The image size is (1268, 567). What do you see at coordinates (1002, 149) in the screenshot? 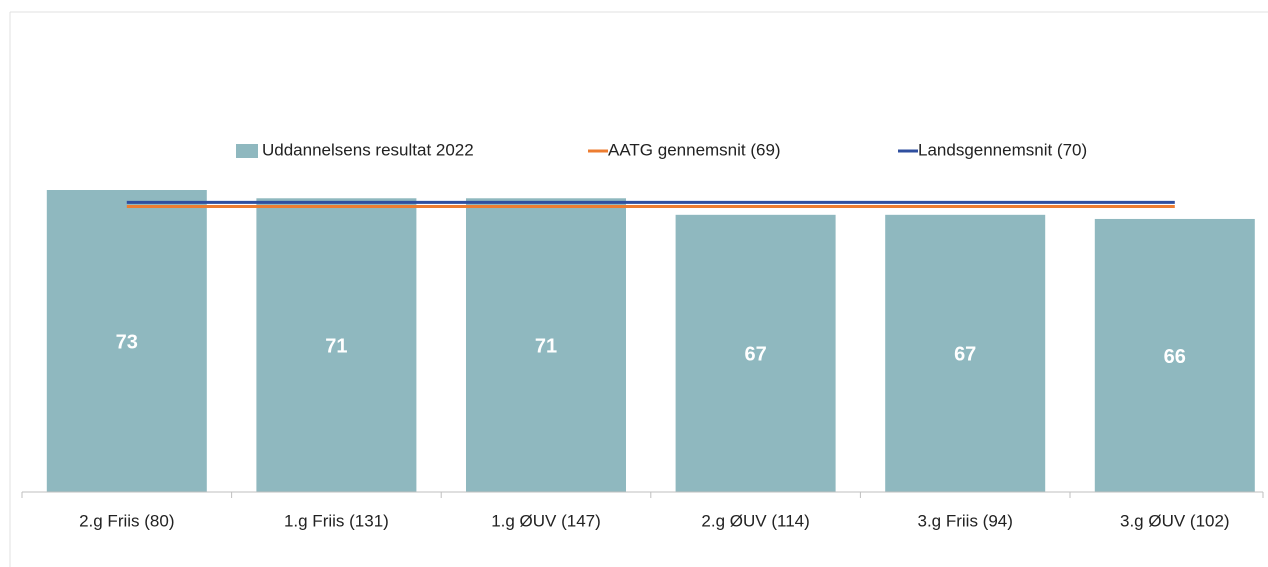
I see `legend-label: Landsgennemsnit (70)` at bounding box center [1002, 149].